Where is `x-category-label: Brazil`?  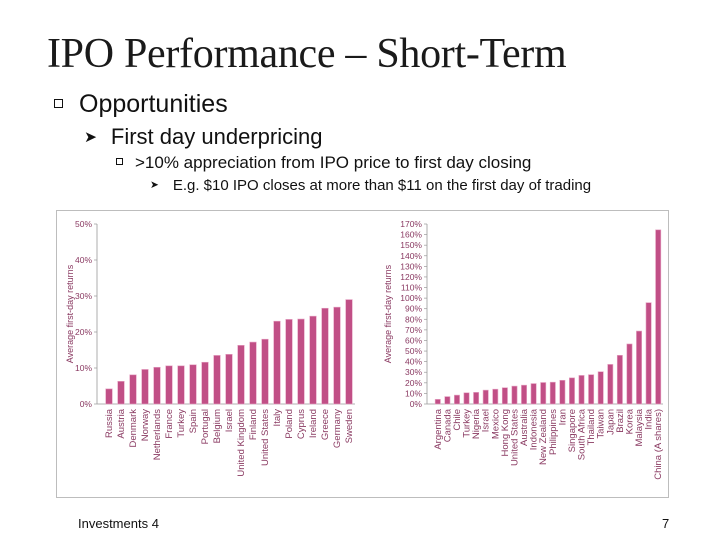
x-category-label: Brazil is located at coordinates (620, 421).